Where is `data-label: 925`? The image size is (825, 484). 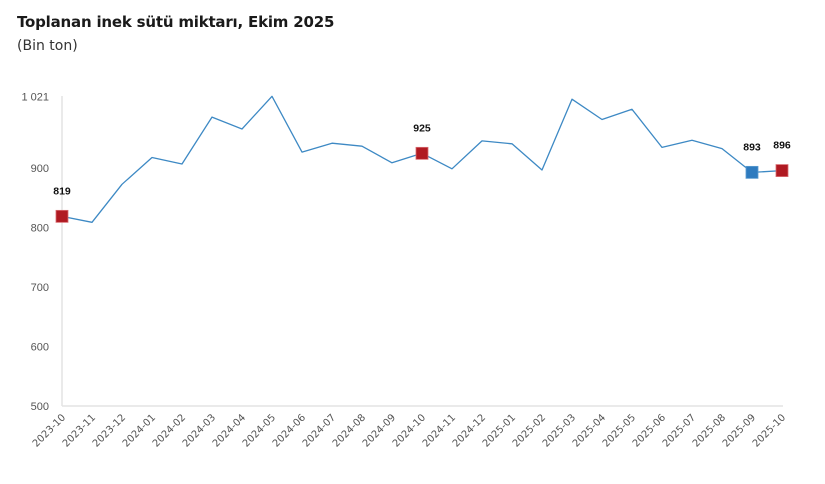
data-label: 925 is located at coordinates (422, 128).